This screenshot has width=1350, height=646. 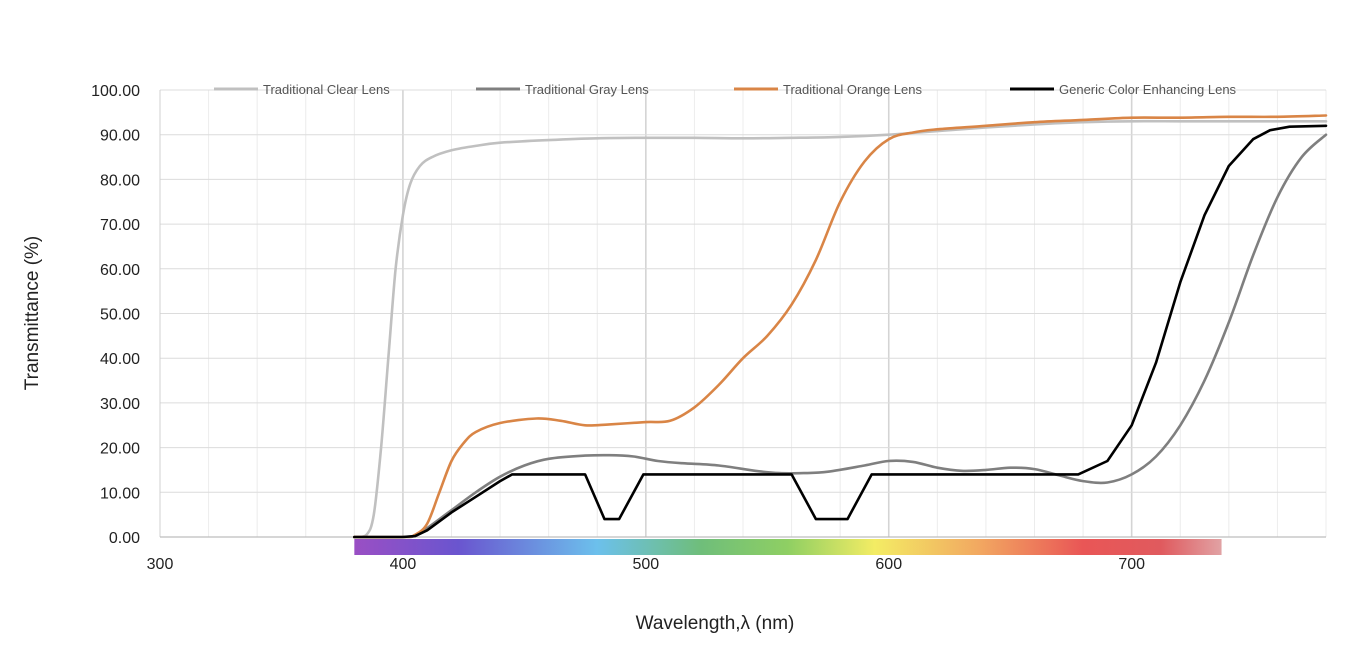 What do you see at coordinates (788, 547) in the screenshot?
I see `spectrum-bar` at bounding box center [788, 547].